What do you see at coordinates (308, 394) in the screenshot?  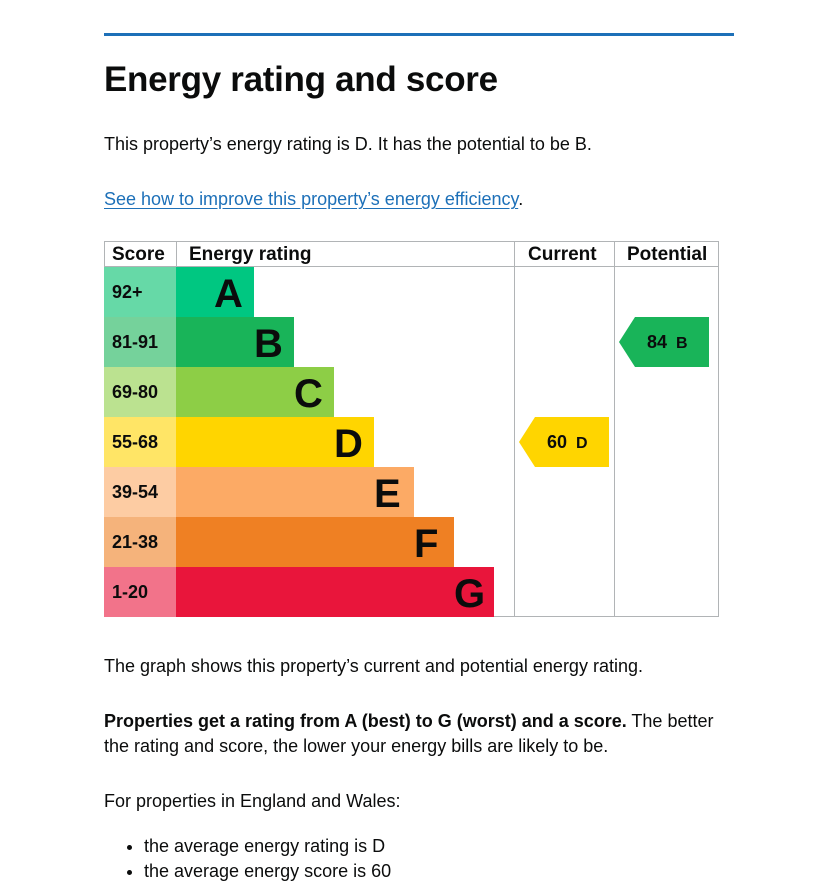 I see `band-letter: C` at bounding box center [308, 394].